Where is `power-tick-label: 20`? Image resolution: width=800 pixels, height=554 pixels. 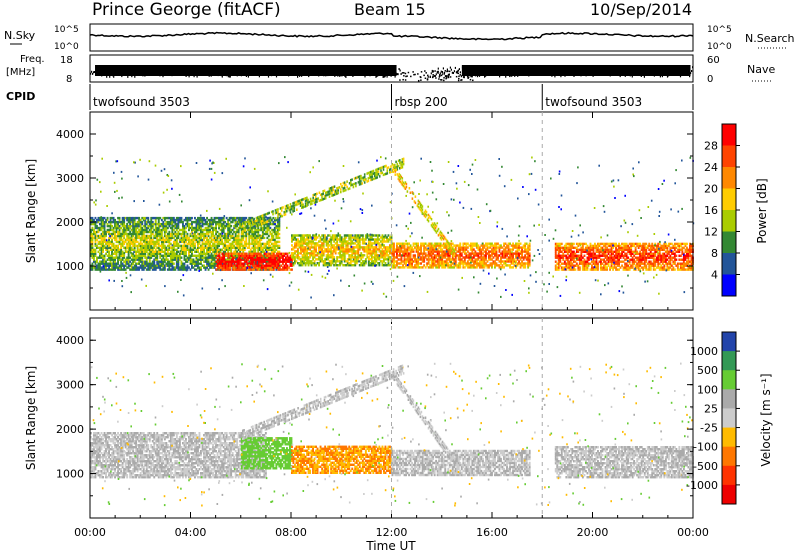 power-tick-label: 20 is located at coordinates (711, 189).